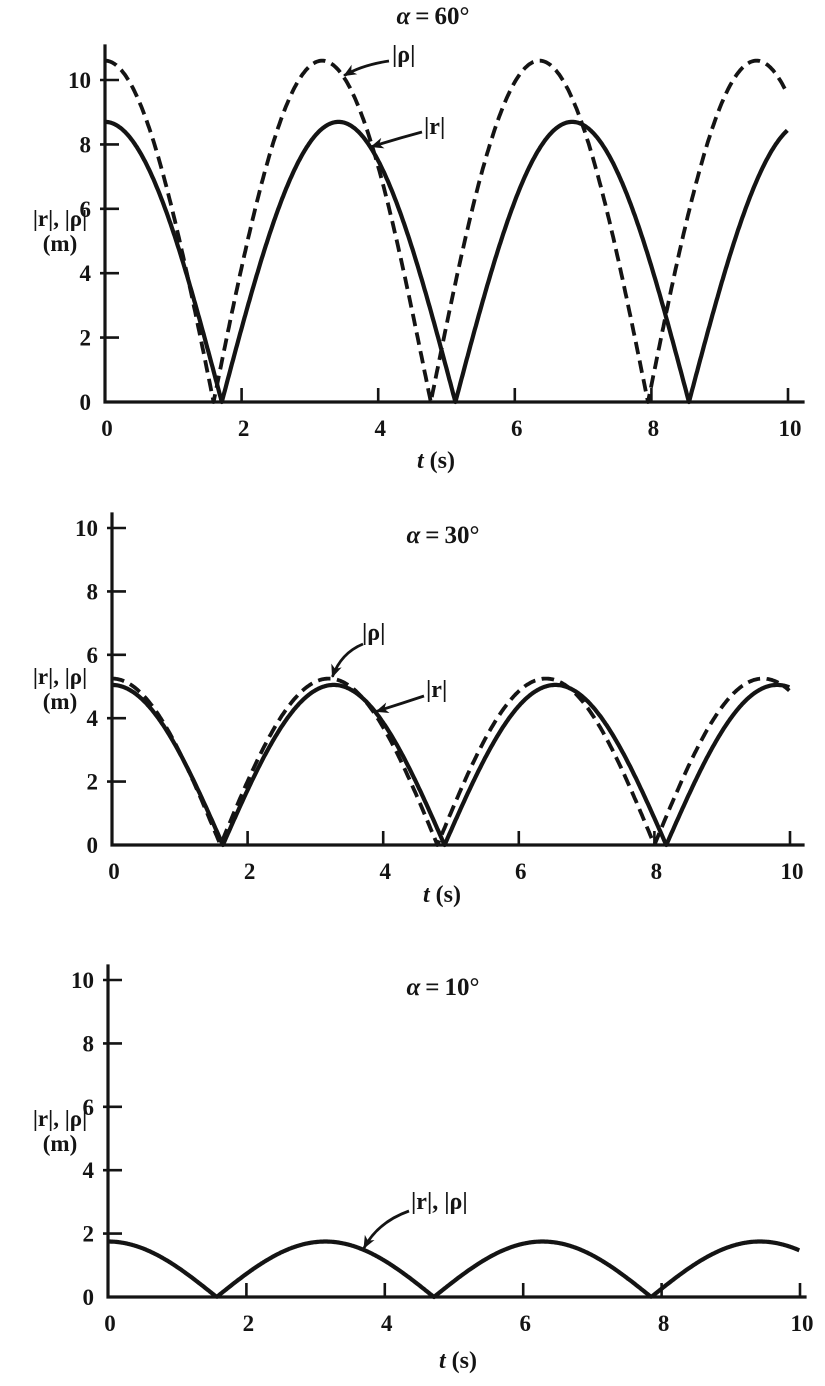 The image size is (825, 1386). Describe the element at coordinates (521, 871) in the screenshot. I see `chart2-x-tick-label: 6` at that location.